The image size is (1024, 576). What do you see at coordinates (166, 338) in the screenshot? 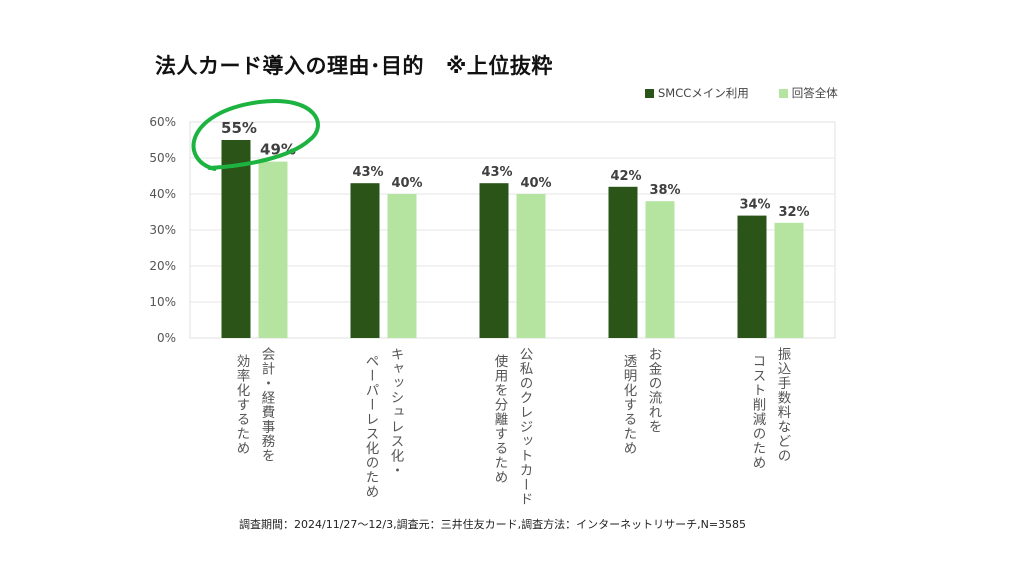
I see `y-tick-label: 0%` at bounding box center [166, 338].